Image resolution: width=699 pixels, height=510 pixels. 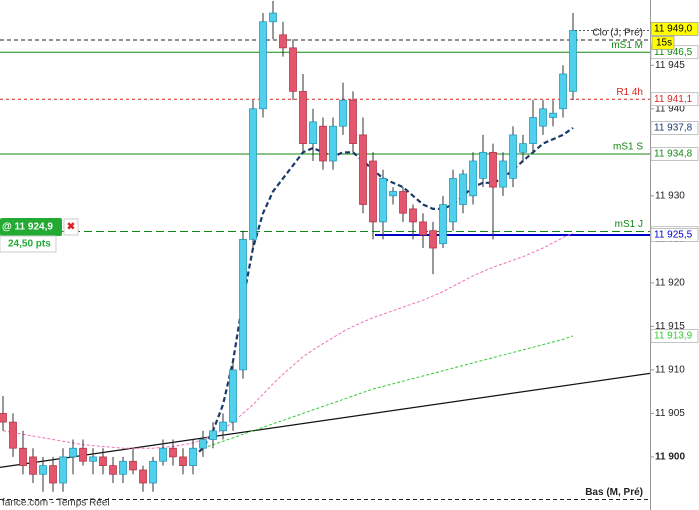 What do you see at coordinates (388, 392) in the screenshot?
I see `indicator-line` at bounding box center [388, 392].